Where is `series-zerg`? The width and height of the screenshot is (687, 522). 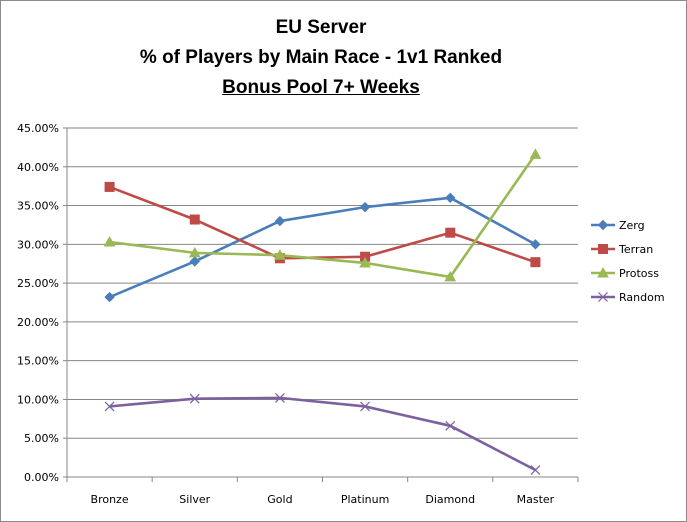
series-zerg is located at coordinates (322, 247).